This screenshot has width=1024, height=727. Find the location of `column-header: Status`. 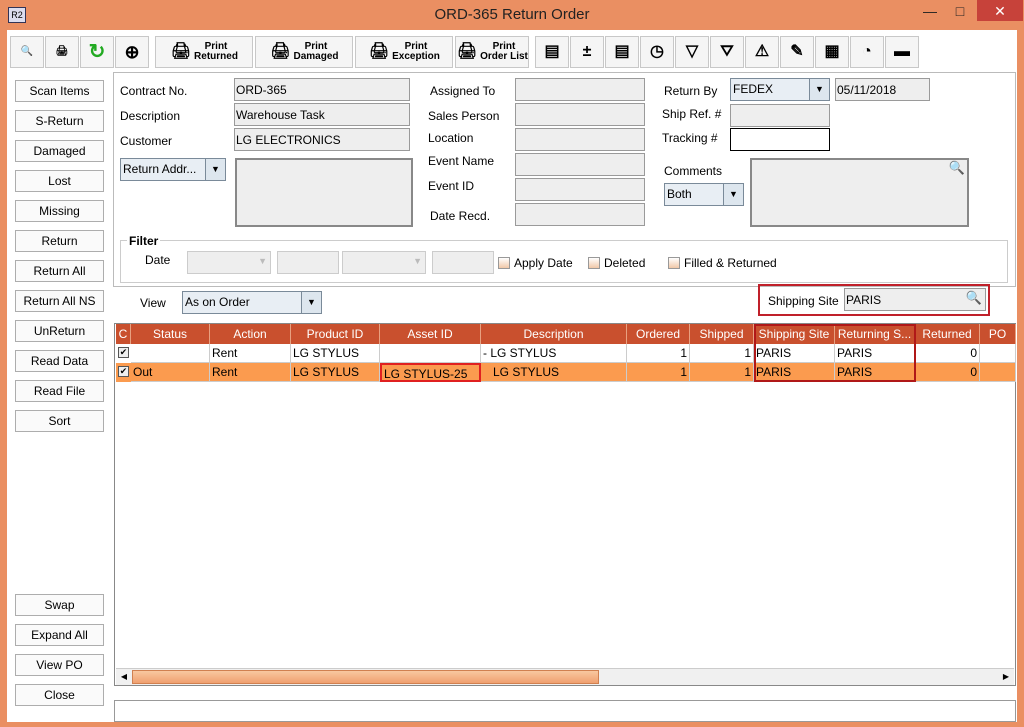

column-header: Status is located at coordinates (170, 334).